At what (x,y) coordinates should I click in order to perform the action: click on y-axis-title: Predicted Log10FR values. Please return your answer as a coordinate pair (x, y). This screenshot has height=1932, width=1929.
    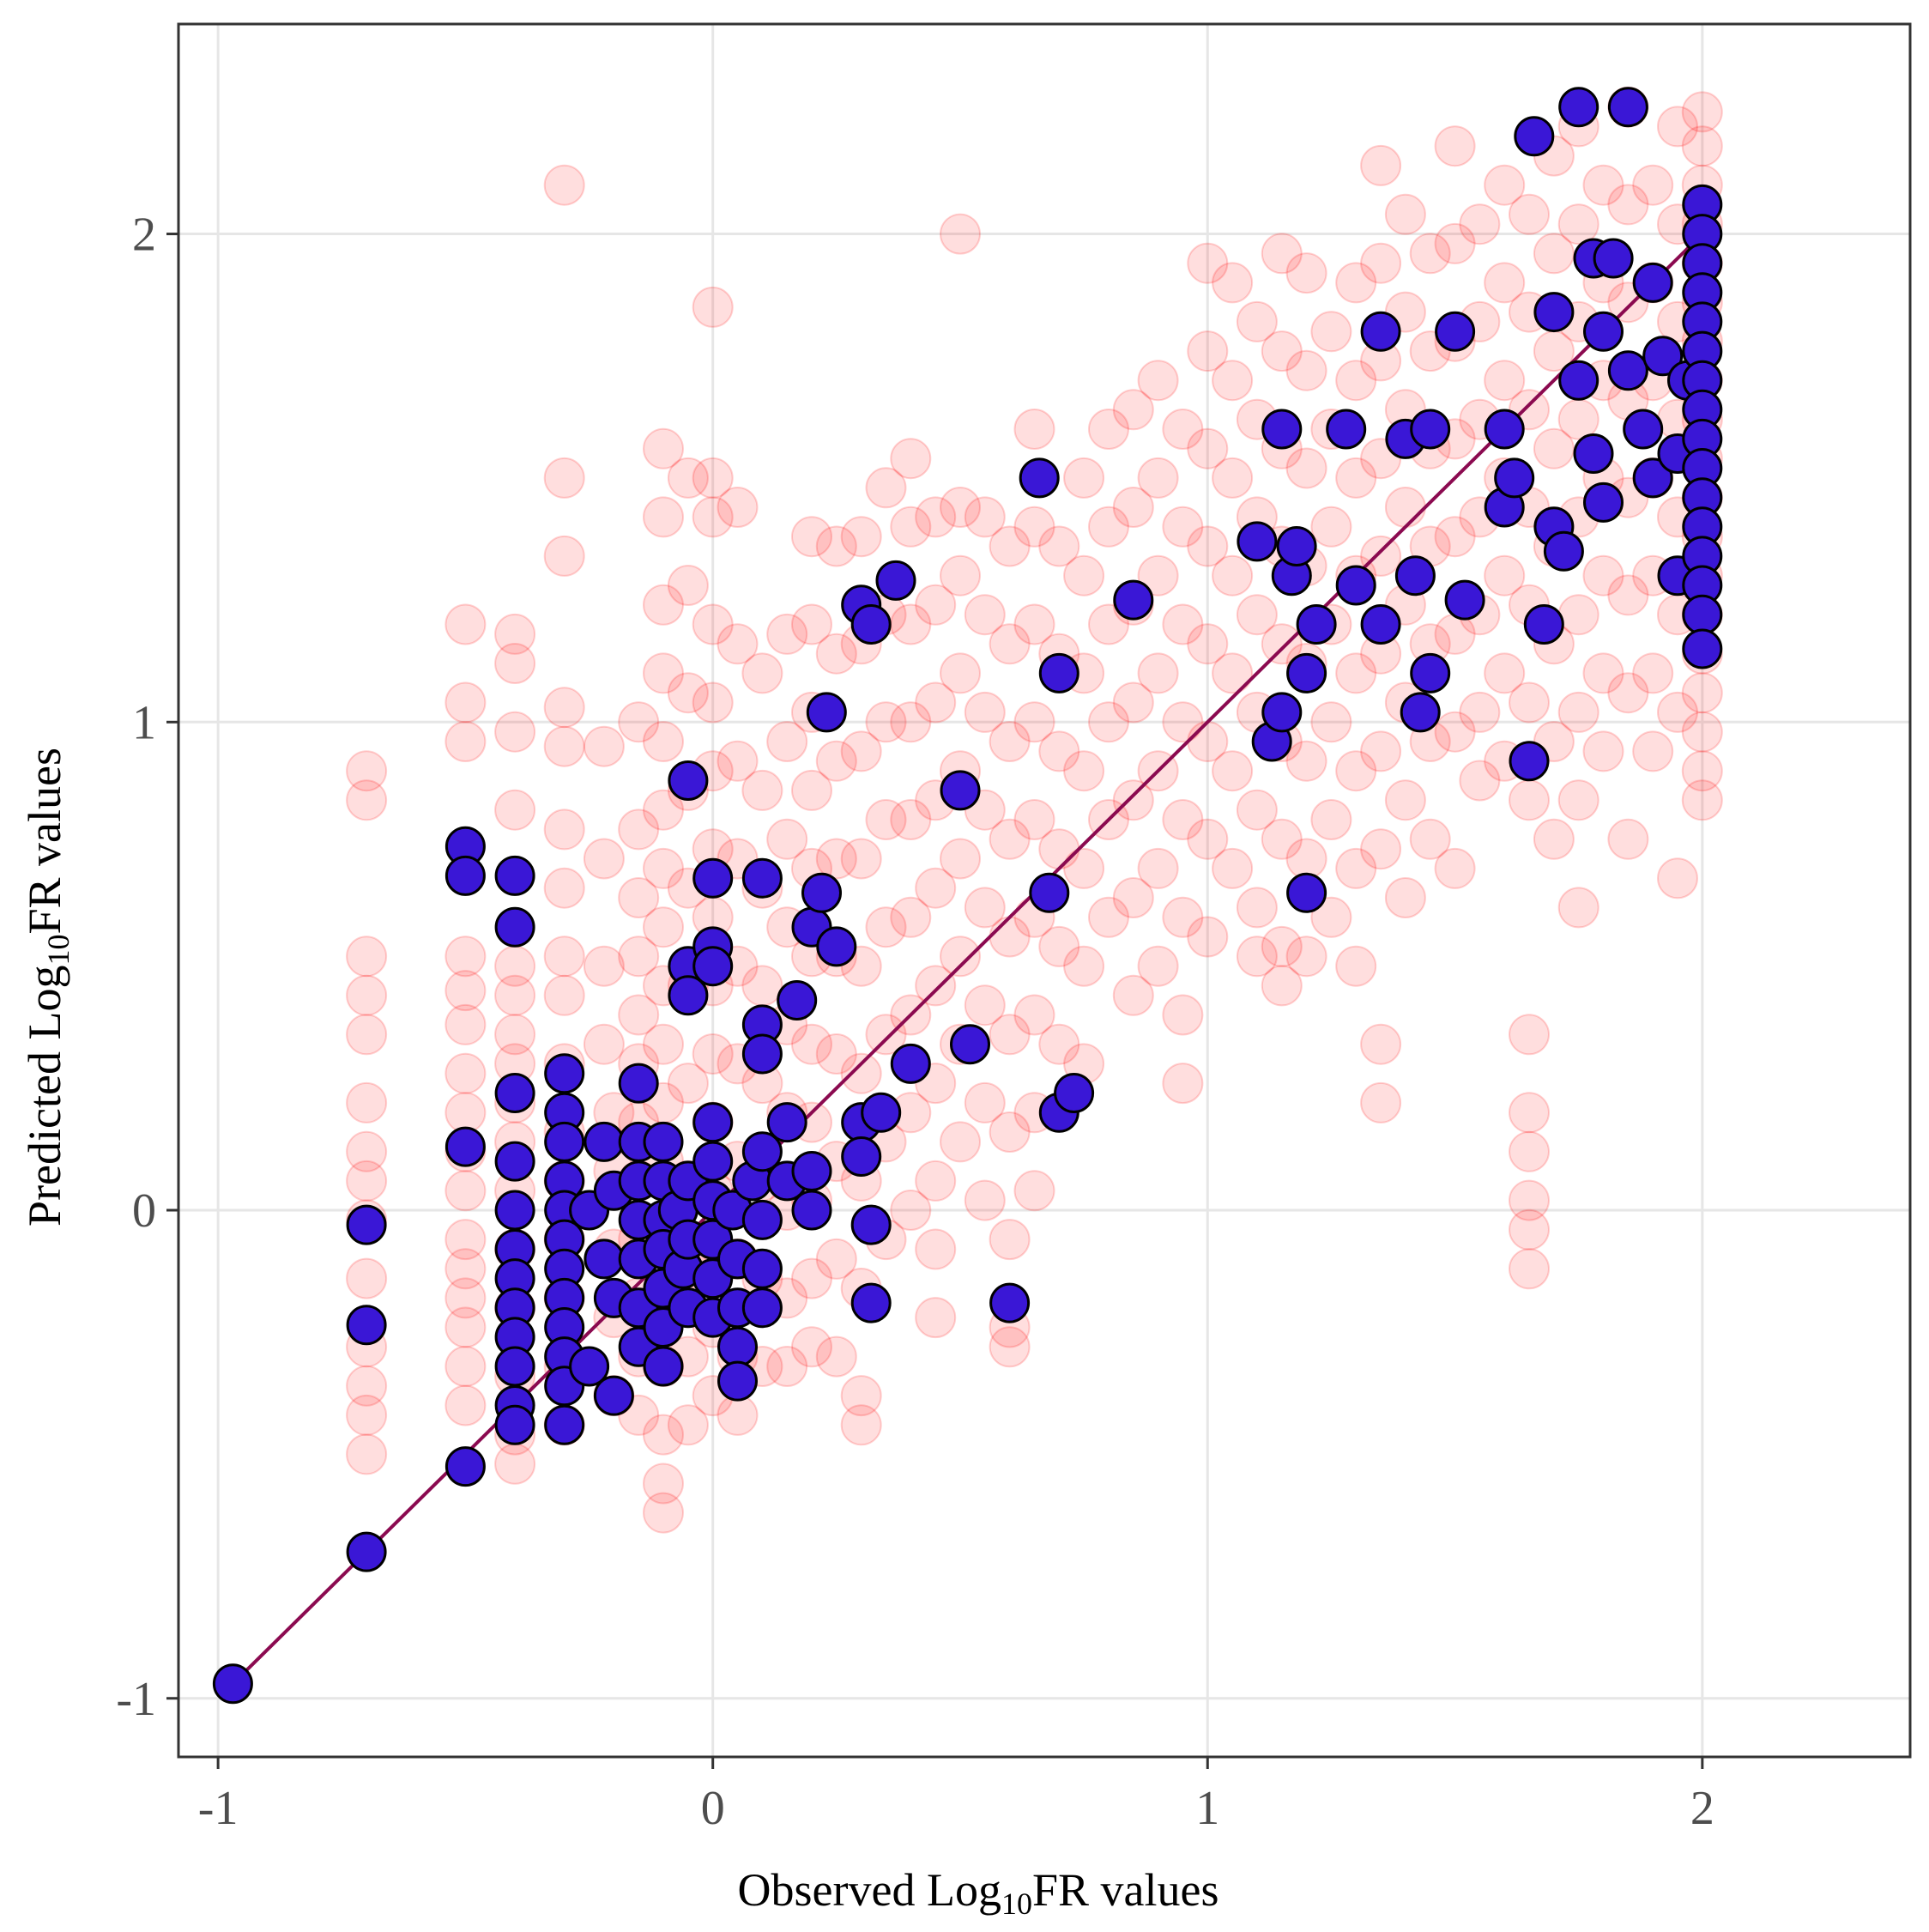
    Looking at the image, I should click on (47, 987).